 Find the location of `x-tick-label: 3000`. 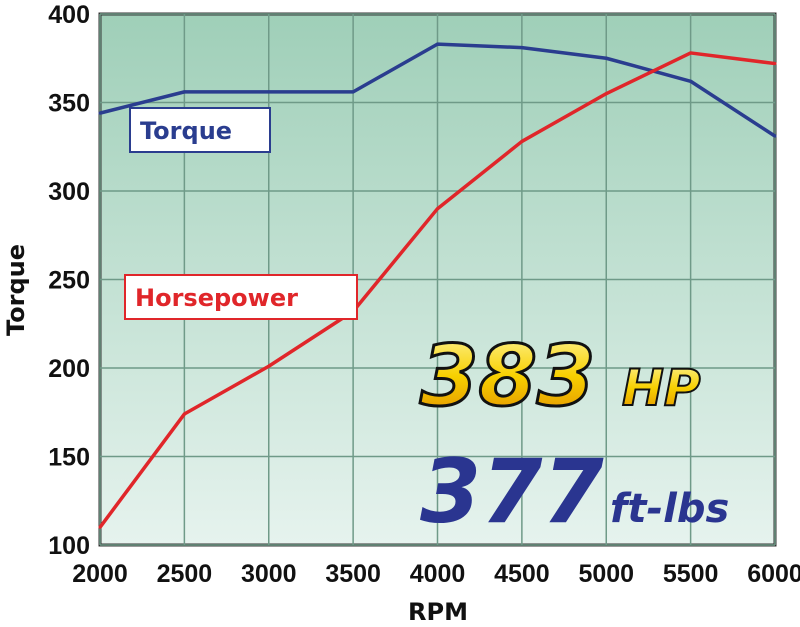

x-tick-label: 3000 is located at coordinates (269, 574).